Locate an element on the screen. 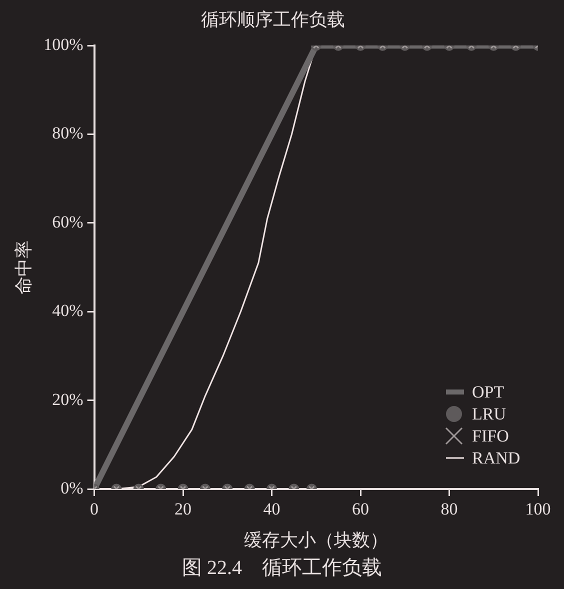 Image resolution: width=564 pixels, height=589 pixels. x-tick-label: 80 is located at coordinates (449, 509).